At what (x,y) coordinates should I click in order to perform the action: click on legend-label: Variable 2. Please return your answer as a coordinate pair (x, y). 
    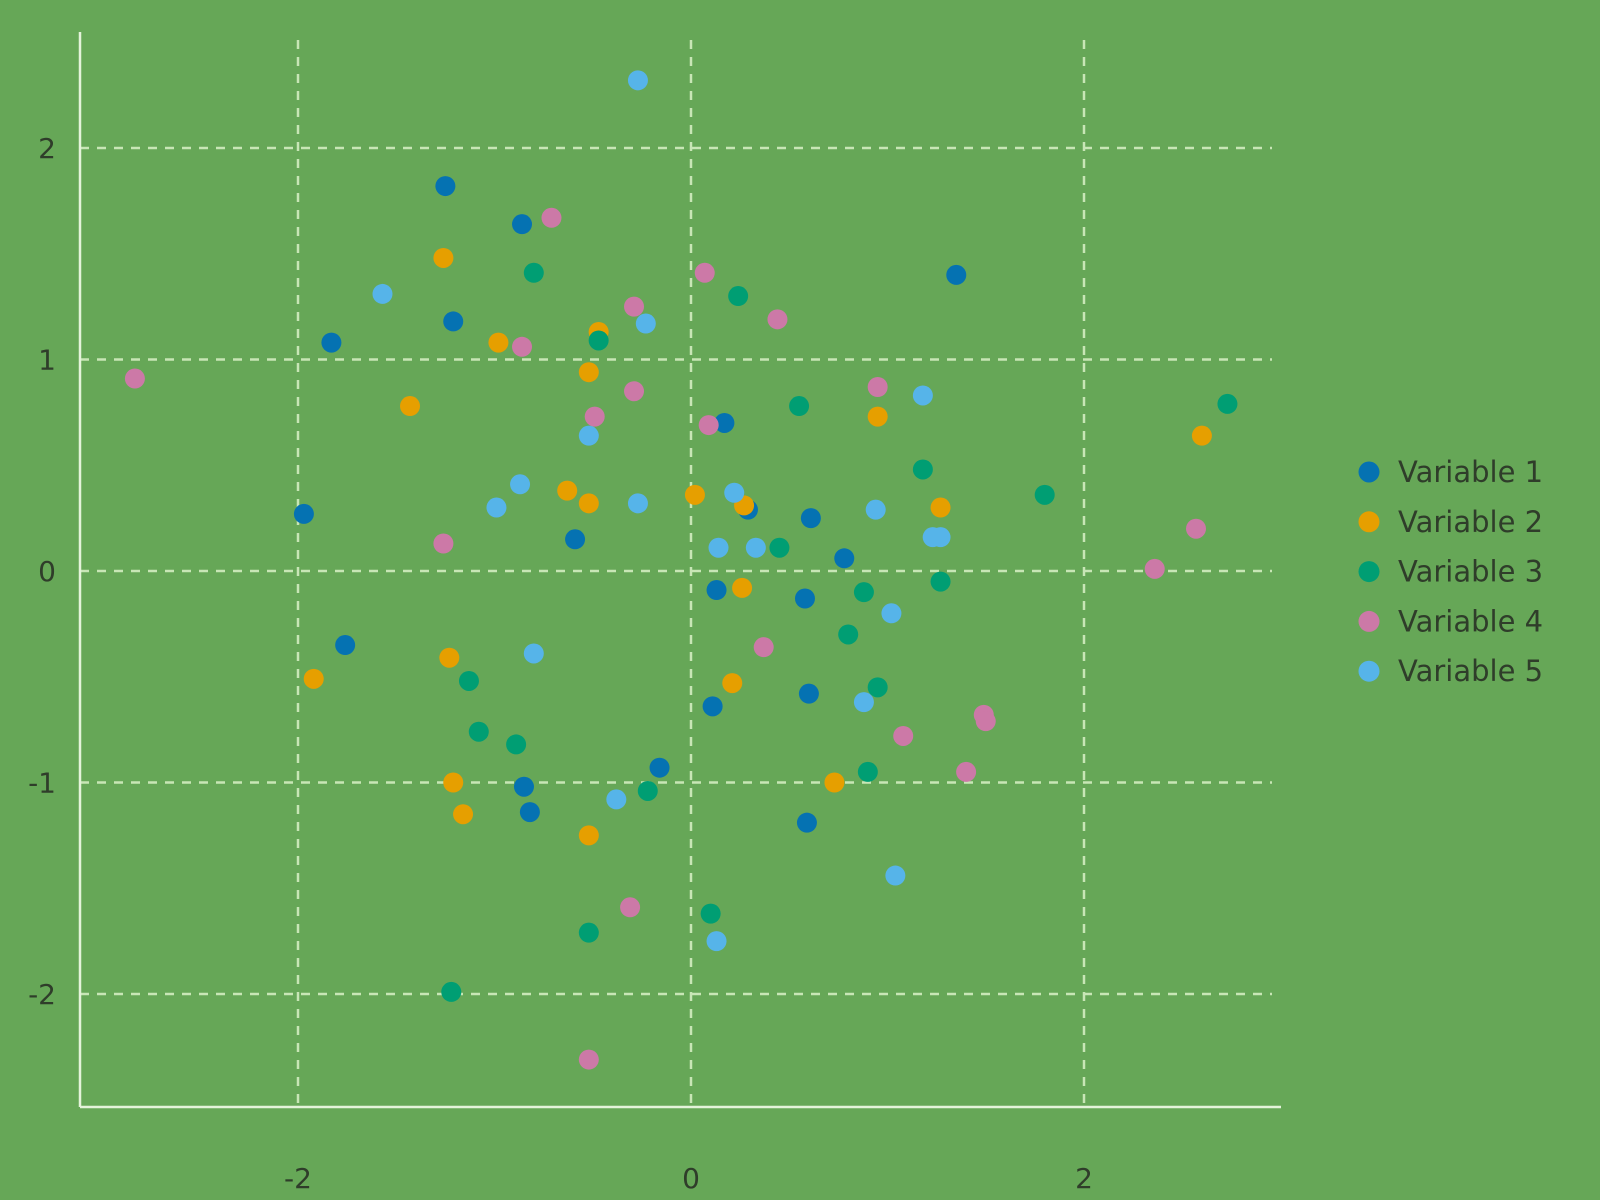
    Looking at the image, I should click on (1470, 522).